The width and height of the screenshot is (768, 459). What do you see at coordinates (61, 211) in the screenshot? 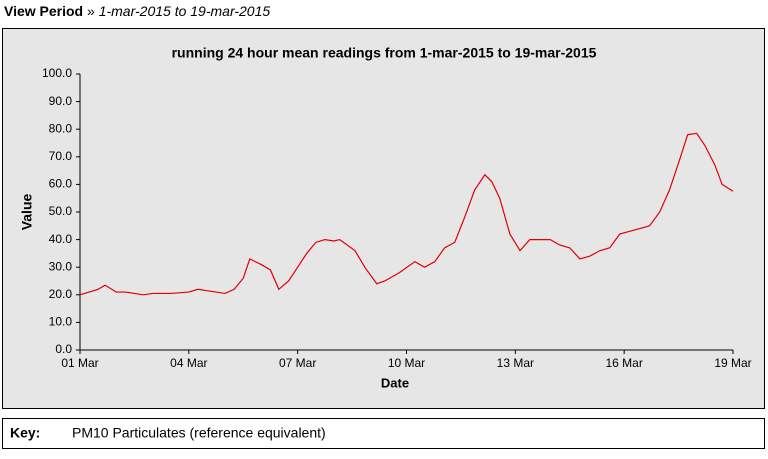
I see `y-tick-label: 50.0` at bounding box center [61, 211].